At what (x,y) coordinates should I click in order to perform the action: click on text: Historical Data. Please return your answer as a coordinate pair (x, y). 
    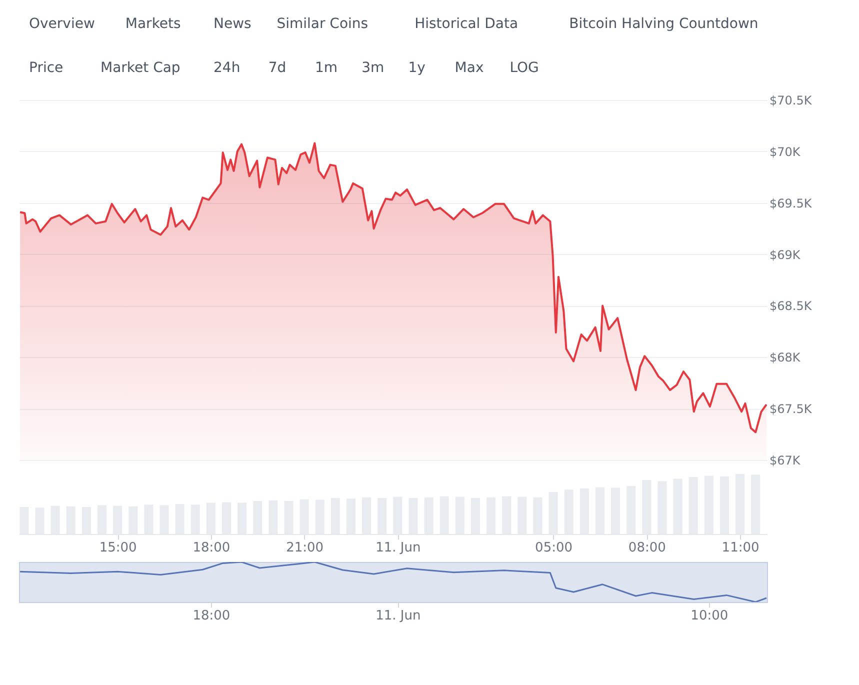
    Looking at the image, I should click on (466, 24).